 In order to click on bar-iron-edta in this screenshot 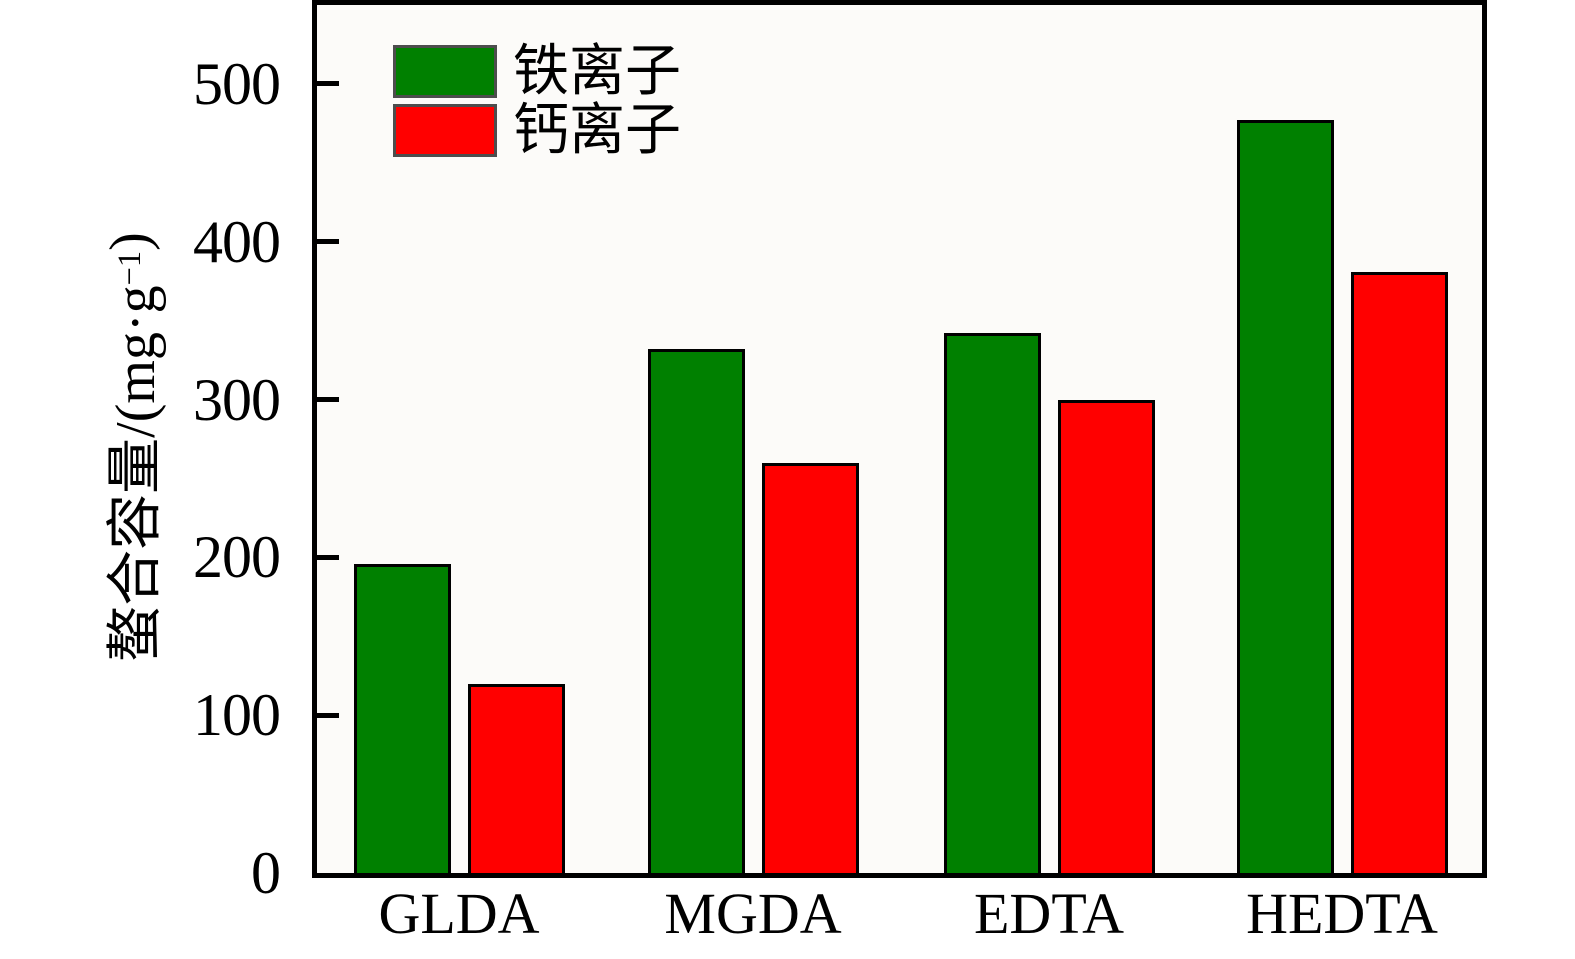, I will do `click(992, 603)`.